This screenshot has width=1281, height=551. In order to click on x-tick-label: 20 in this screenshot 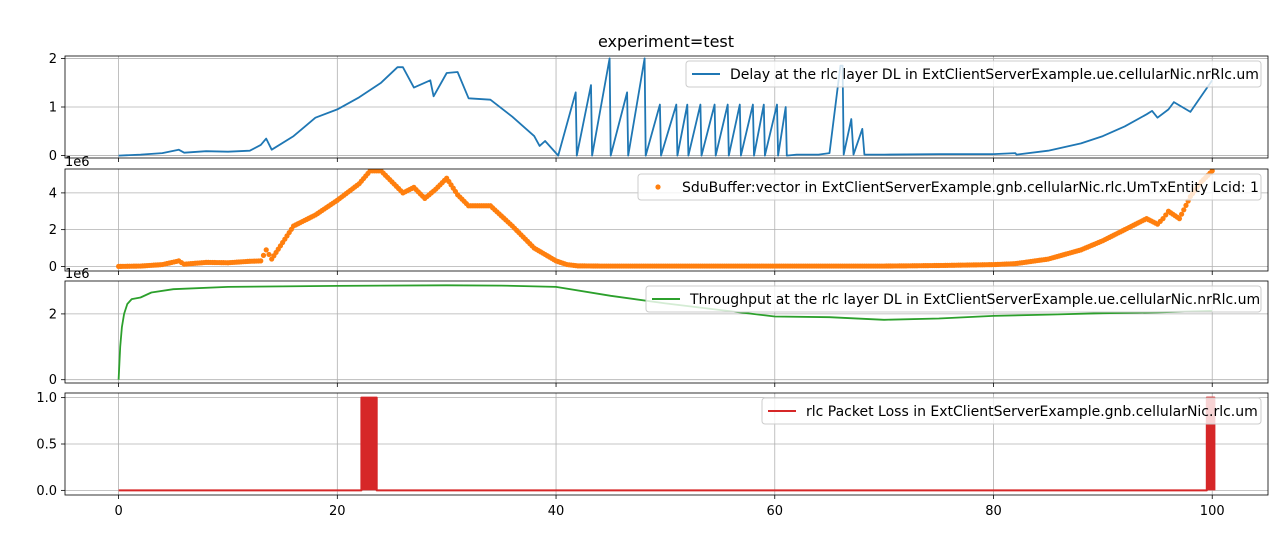, I will do `click(337, 511)`.